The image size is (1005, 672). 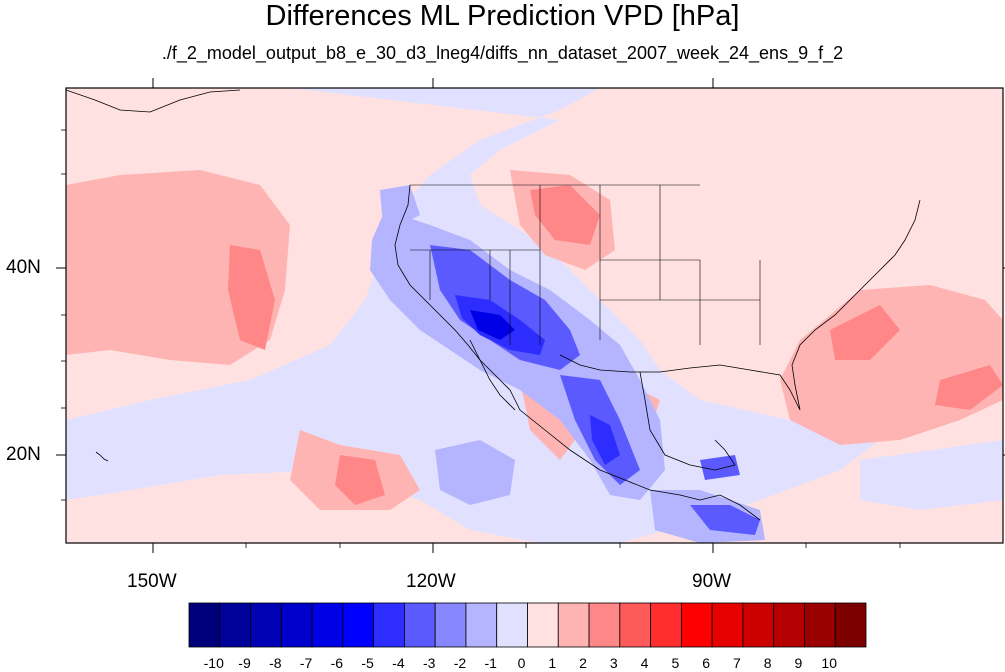 I want to click on lon-tick-150w: 150W, so click(x=152, y=581).